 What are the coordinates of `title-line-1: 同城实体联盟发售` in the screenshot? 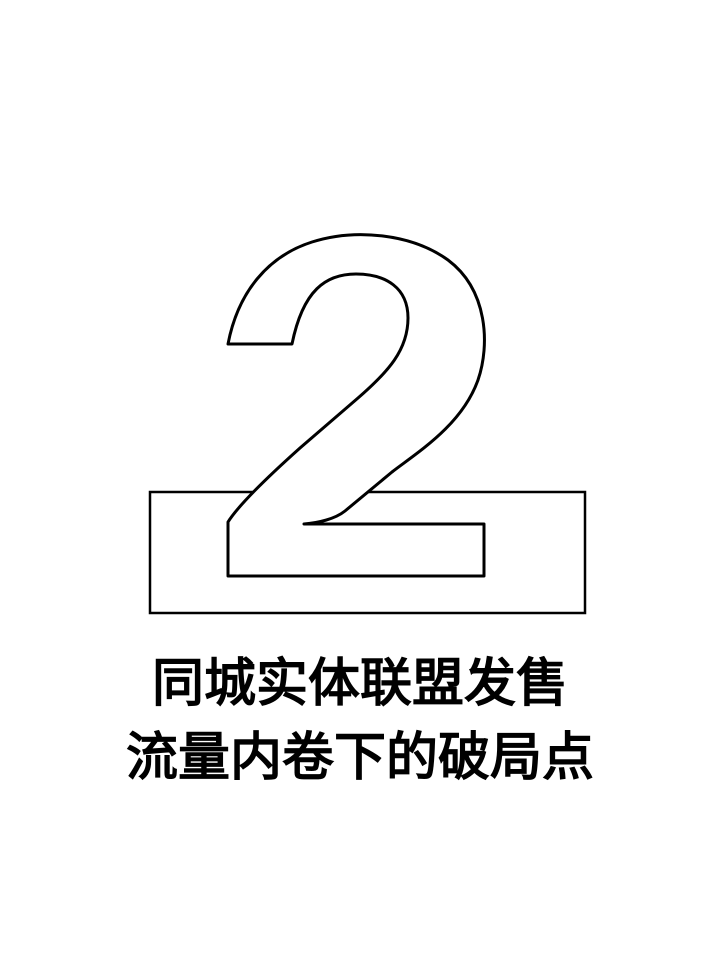 It's located at (359, 684).